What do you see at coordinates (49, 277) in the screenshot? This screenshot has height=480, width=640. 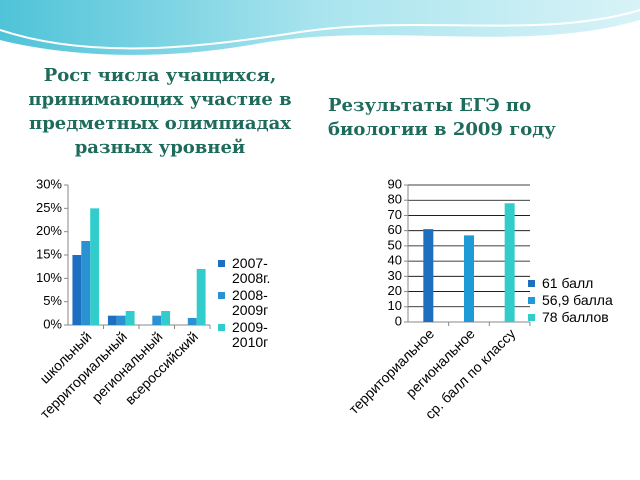 I see `y-tick-label: 10%` at bounding box center [49, 277].